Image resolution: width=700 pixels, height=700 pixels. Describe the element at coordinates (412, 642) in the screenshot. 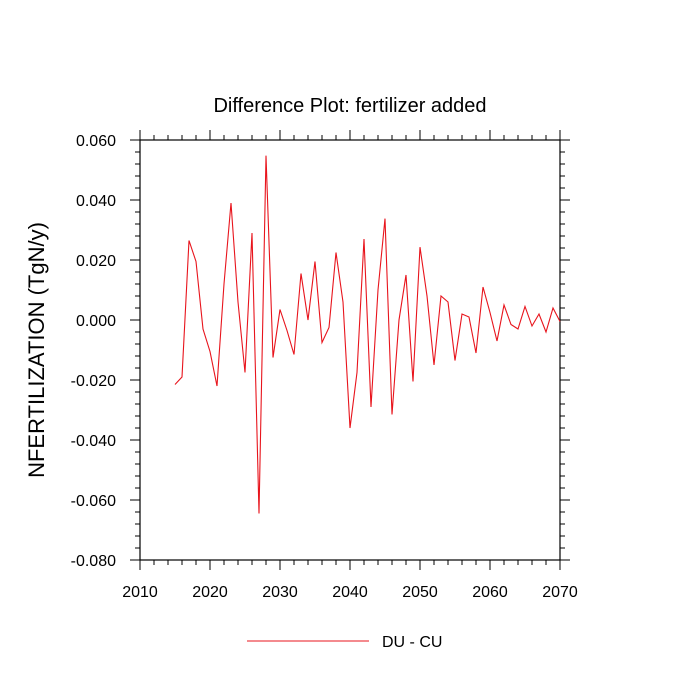

I see `legend-label: DU - CU` at that location.